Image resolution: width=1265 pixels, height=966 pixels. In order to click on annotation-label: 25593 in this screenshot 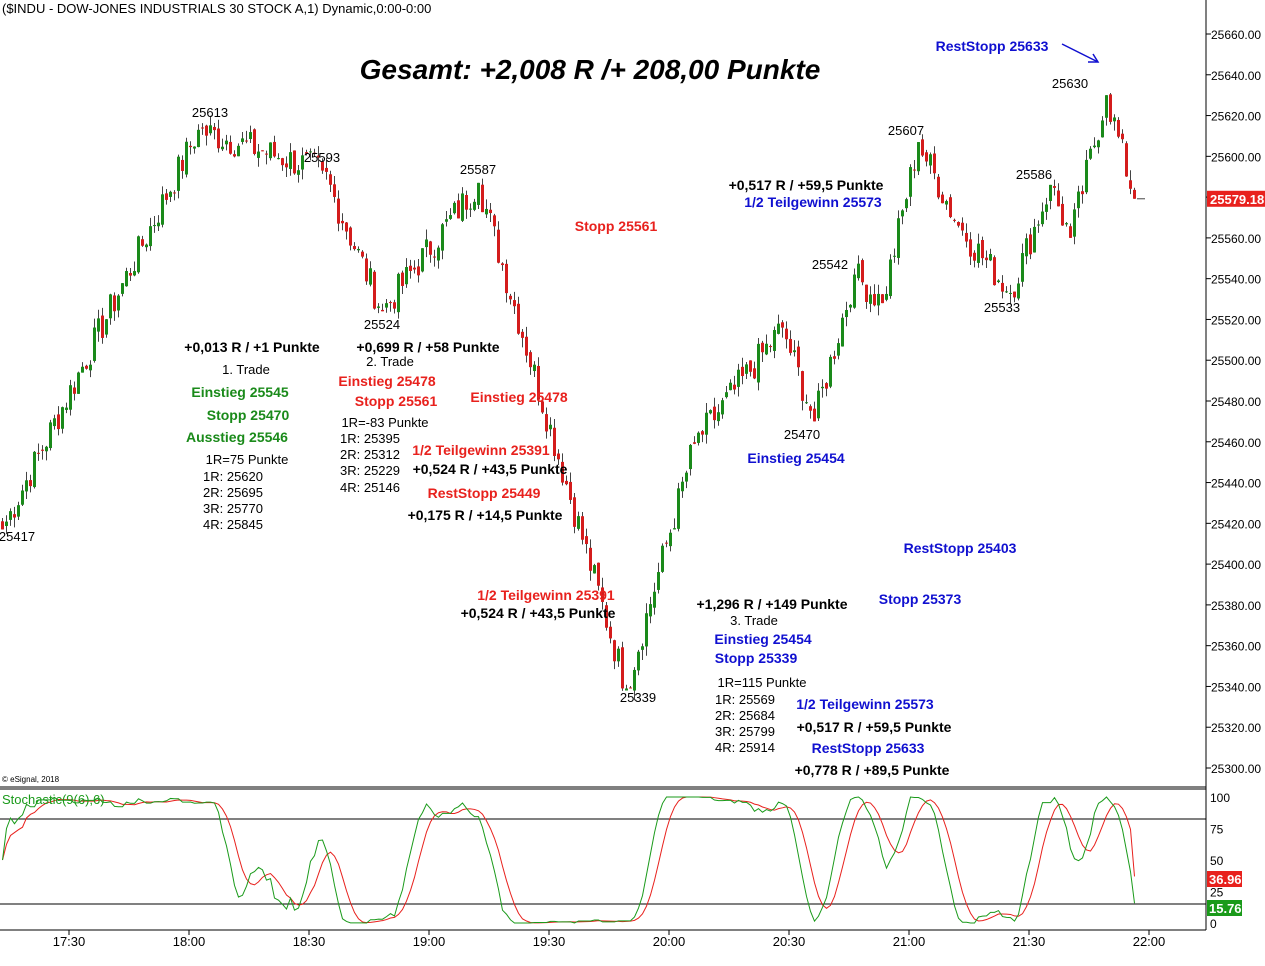, I will do `click(322, 157)`.